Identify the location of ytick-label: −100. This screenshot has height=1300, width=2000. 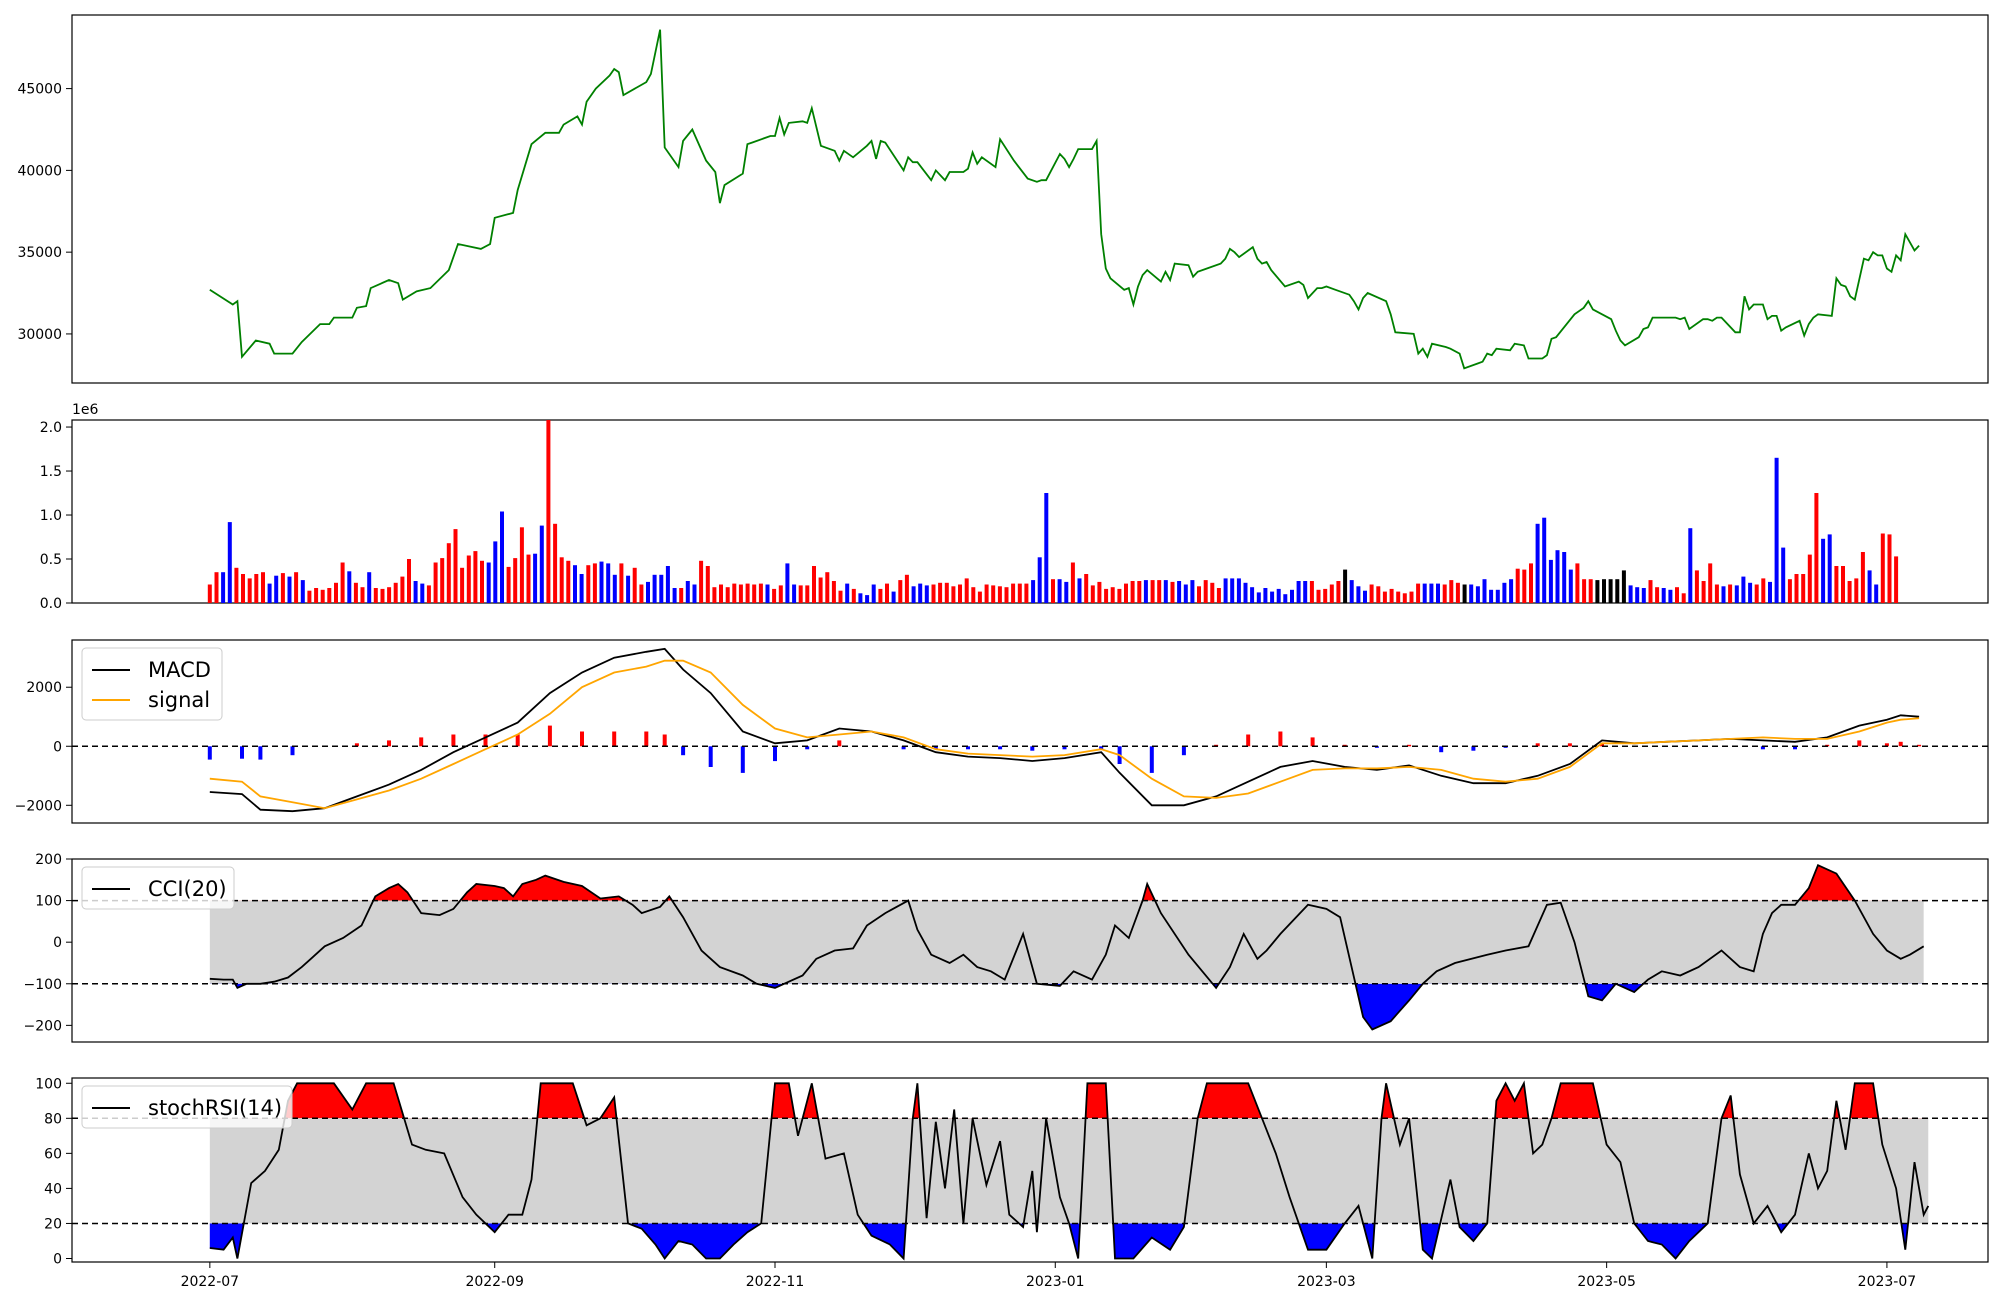
(43, 985).